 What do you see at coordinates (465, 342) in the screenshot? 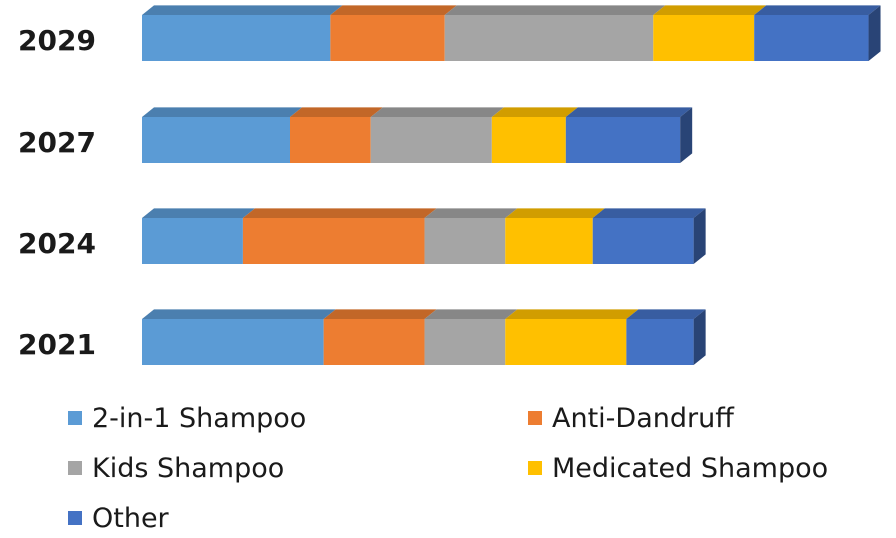
I see `bar-segment-2021-kids-shampoo` at bounding box center [465, 342].